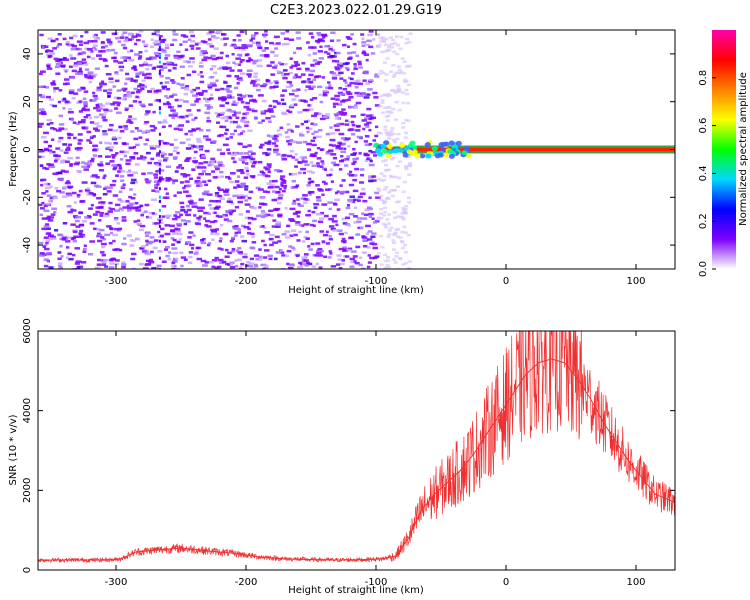  I want to click on colorbar-tick-label: 0.6, so click(703, 126).